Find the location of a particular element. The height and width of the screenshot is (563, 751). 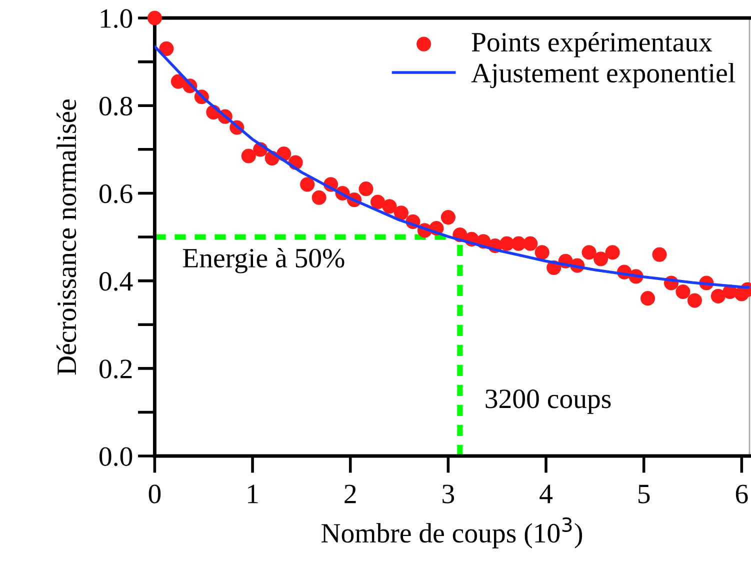

y-tick-label: 0.8 is located at coordinates (116, 106).